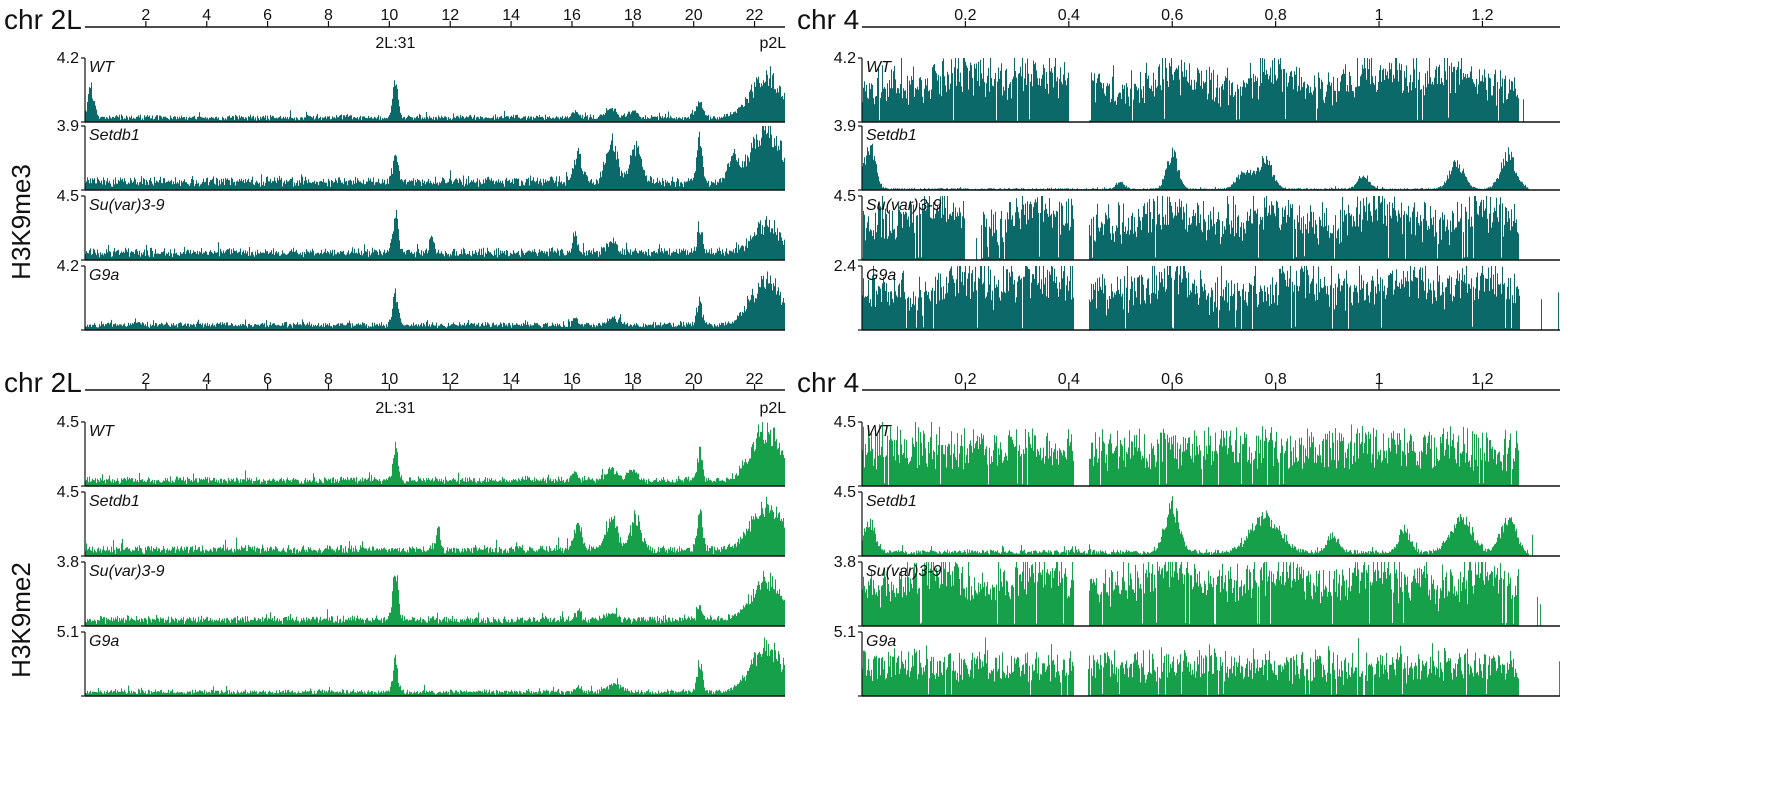 The image size is (1783, 800). What do you see at coordinates (845, 266) in the screenshot?
I see `track-ymax-label: 2.4` at bounding box center [845, 266].